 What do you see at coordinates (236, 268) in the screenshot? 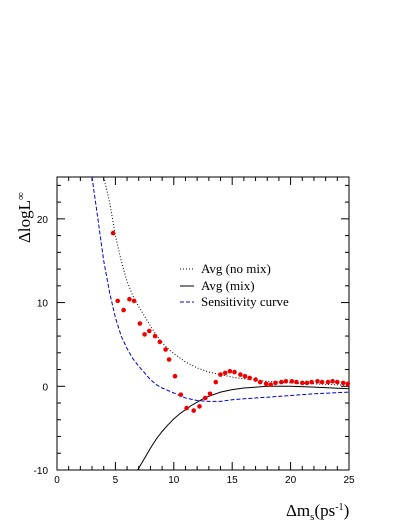
I see `legend-label-no-mix: Avg (no mix)` at bounding box center [236, 268].